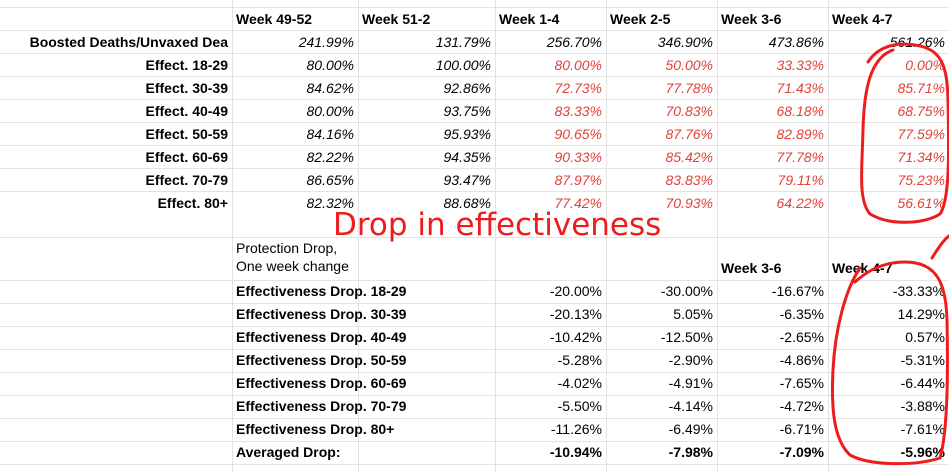  Describe the element at coordinates (321, 383) in the screenshot. I see `row-label: Effectiveness Drop. 60-69` at that location.